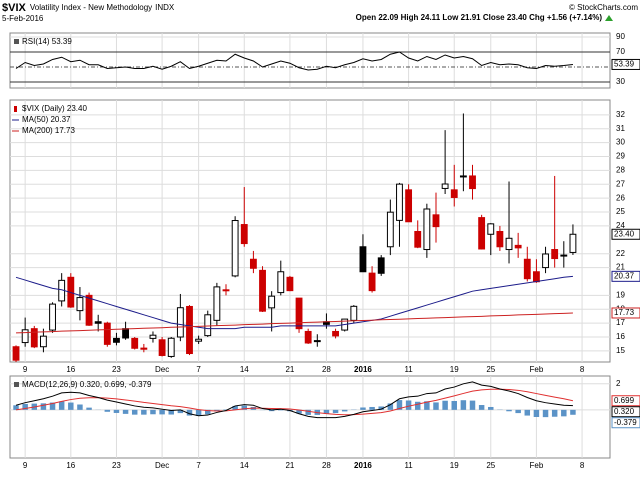 The image size is (640, 477). I want to click on y-tick-label: 19, so click(620, 294).